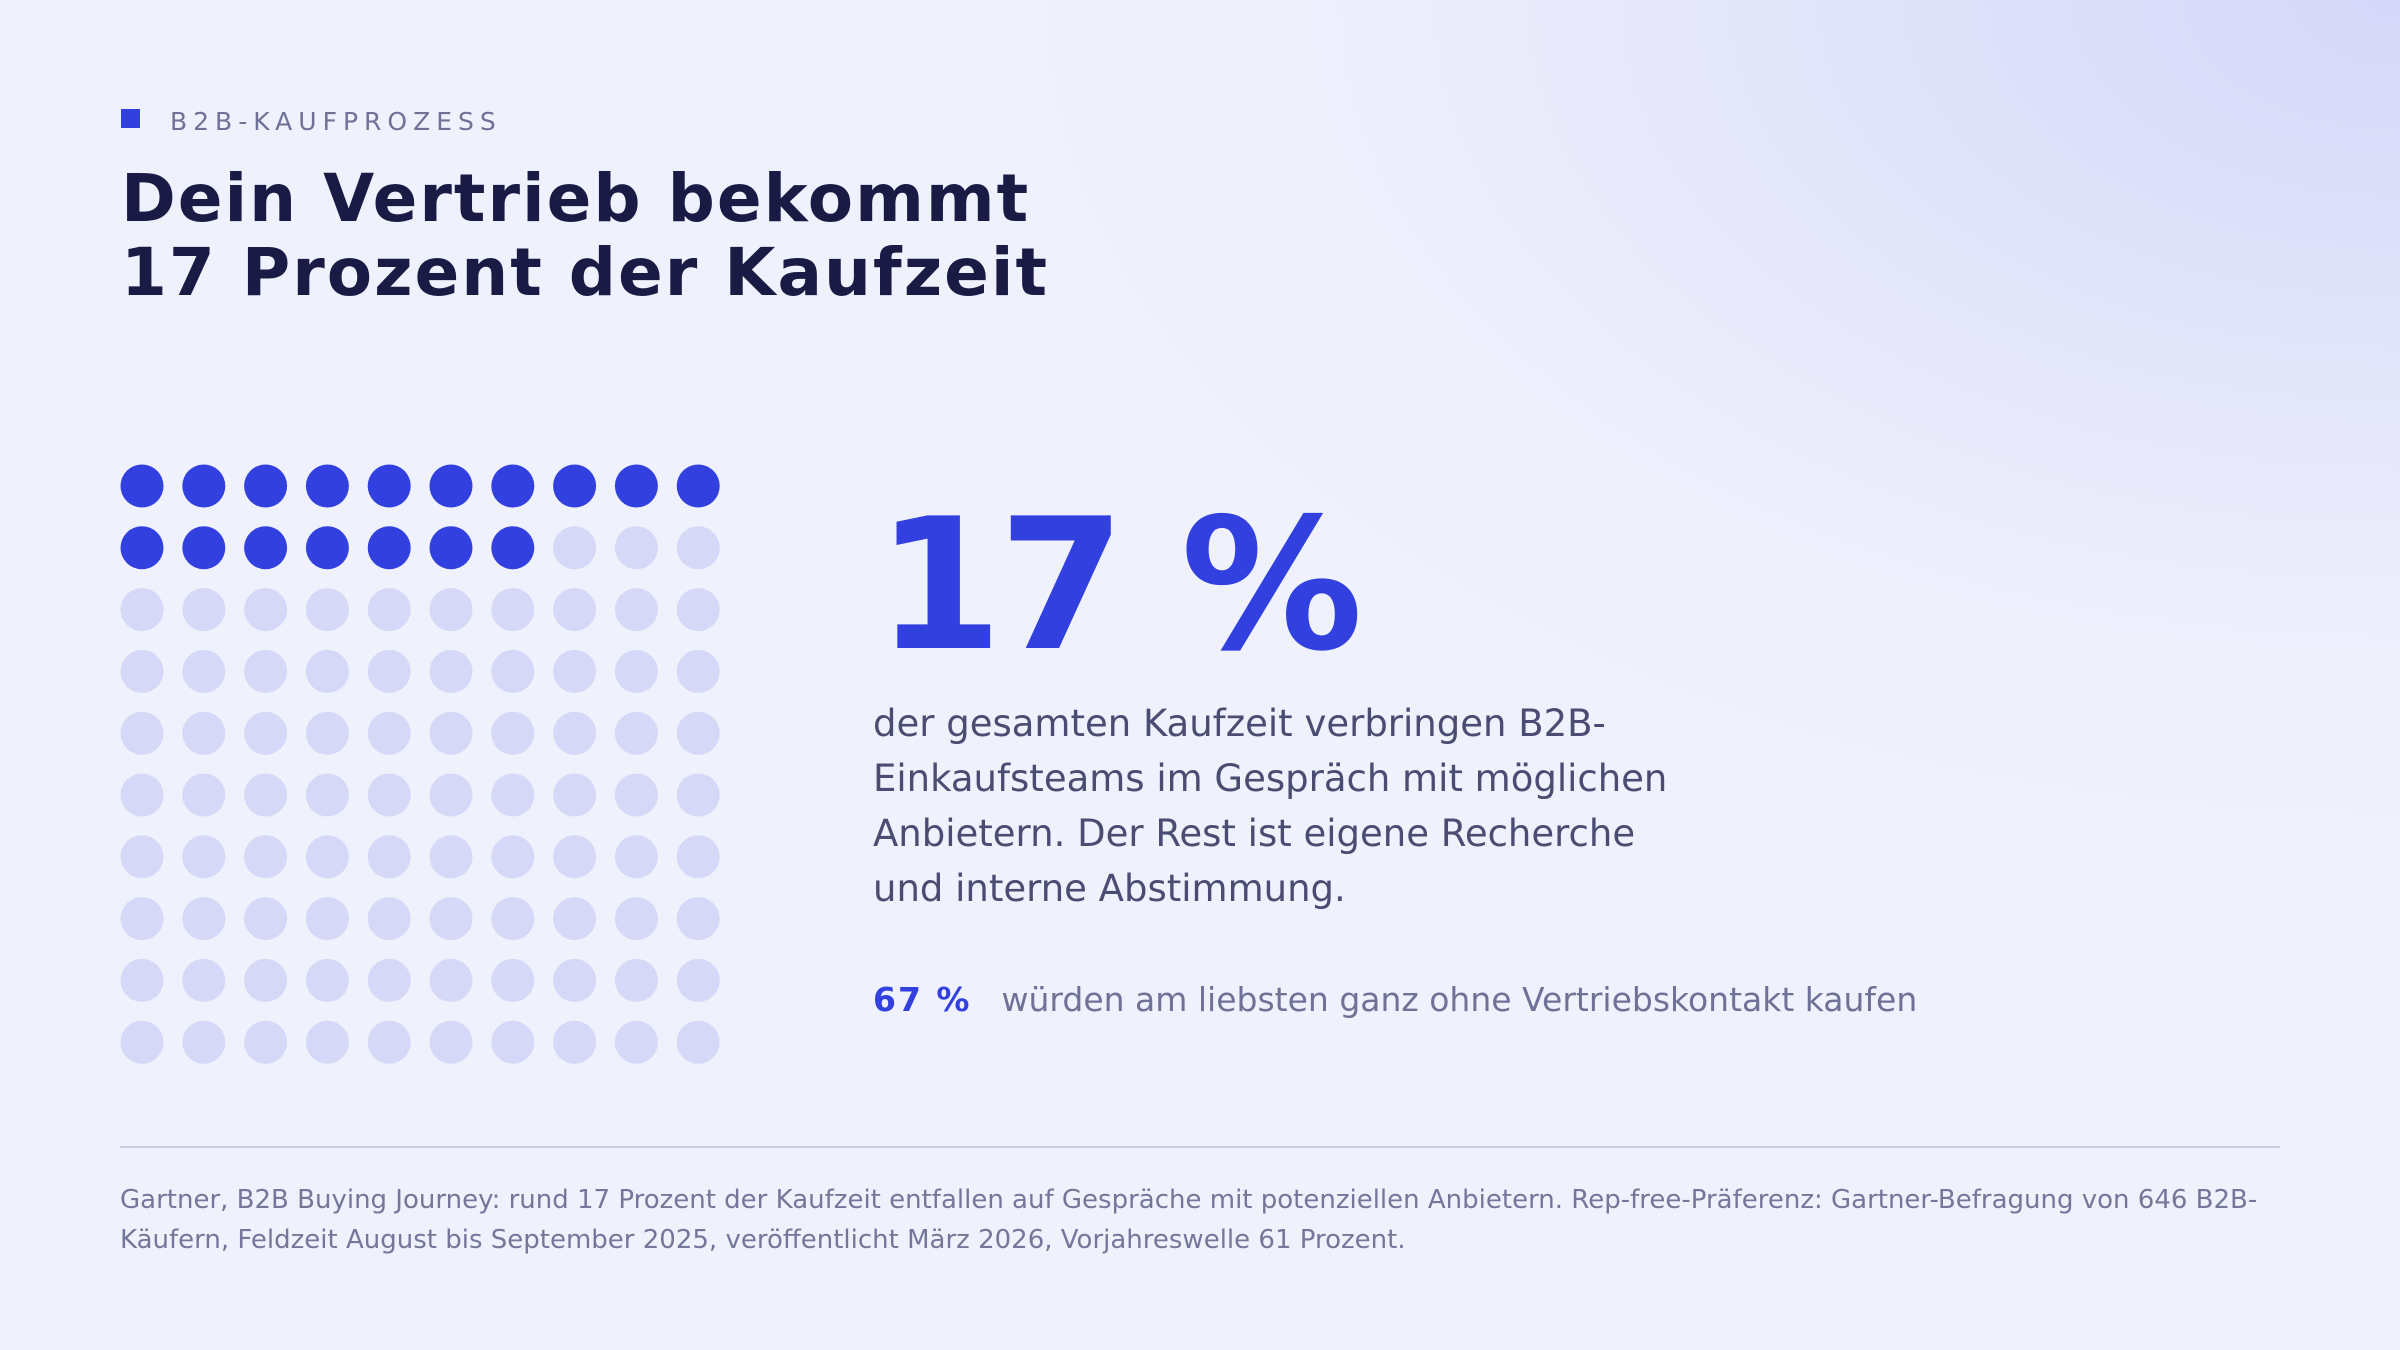 The height and width of the screenshot is (1350, 2400). Describe the element at coordinates (336, 121) in the screenshot. I see `eyebrow-label: B2B-KAUFPROZESS` at that location.